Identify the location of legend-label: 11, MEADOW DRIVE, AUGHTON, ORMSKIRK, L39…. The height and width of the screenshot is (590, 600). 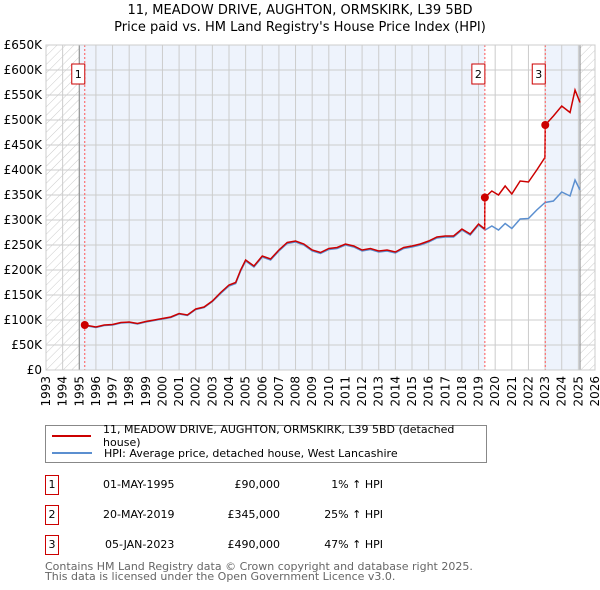
(279, 436).